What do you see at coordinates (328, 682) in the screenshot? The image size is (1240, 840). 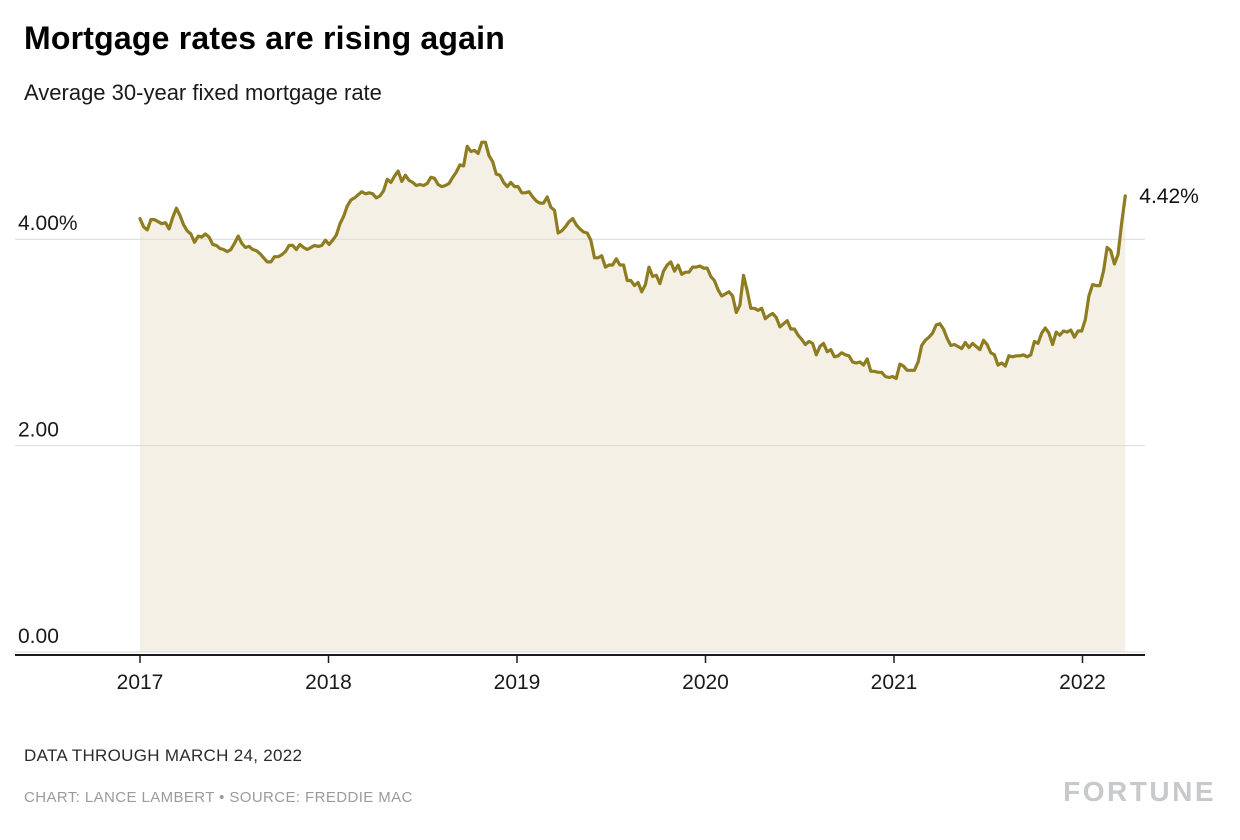 I see `x-axis-label: 2018` at bounding box center [328, 682].